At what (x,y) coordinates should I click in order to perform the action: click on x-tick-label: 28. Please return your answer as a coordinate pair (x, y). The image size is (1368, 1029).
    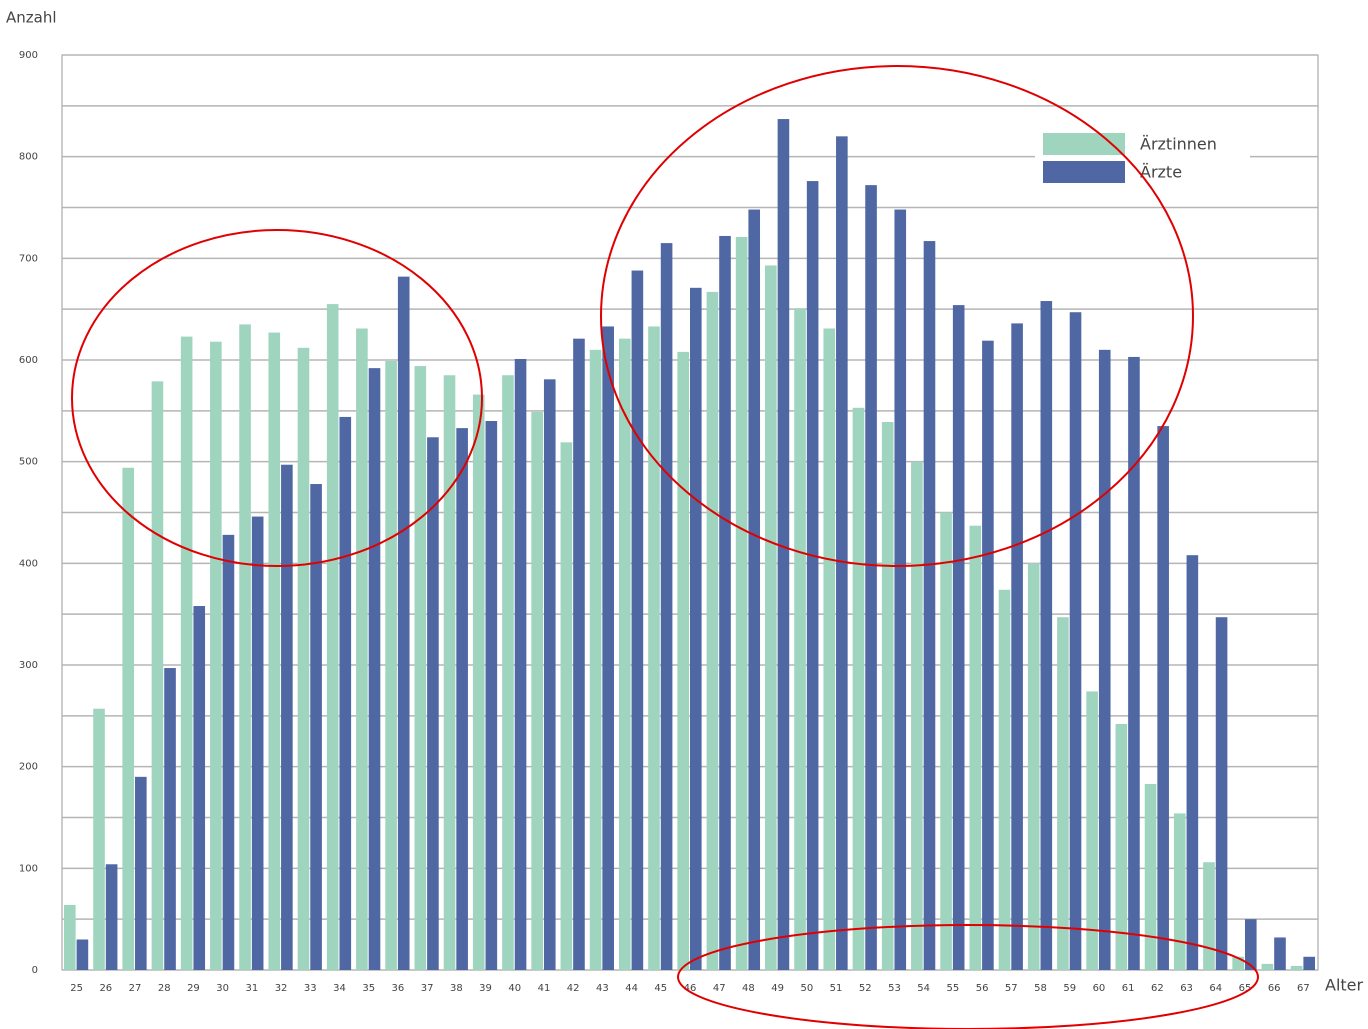
    Looking at the image, I should click on (164, 988).